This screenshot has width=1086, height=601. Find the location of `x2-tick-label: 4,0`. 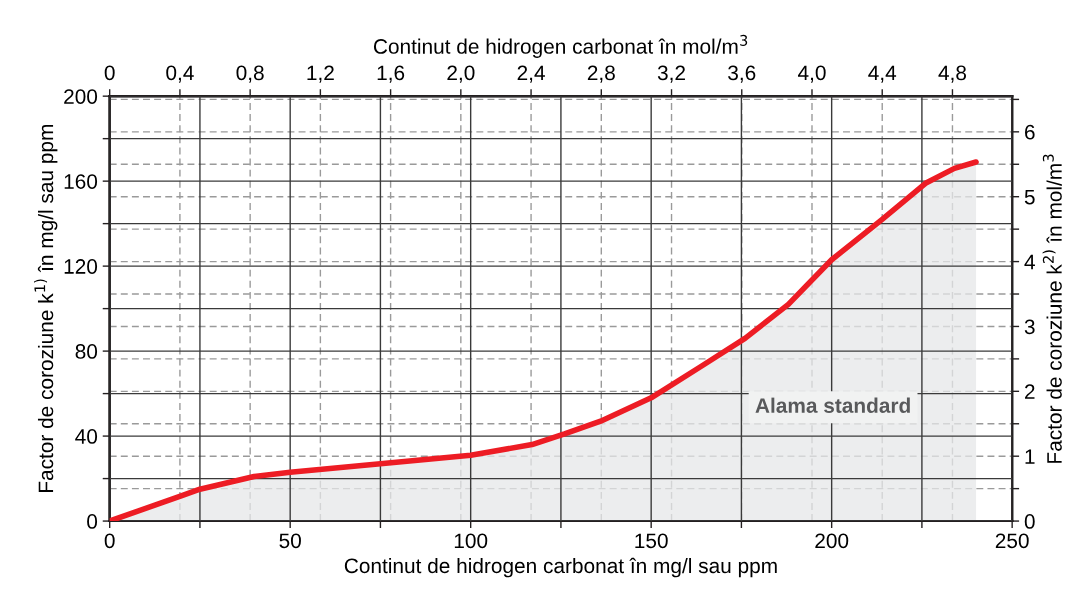

x2-tick-label: 4,0 is located at coordinates (811, 74).